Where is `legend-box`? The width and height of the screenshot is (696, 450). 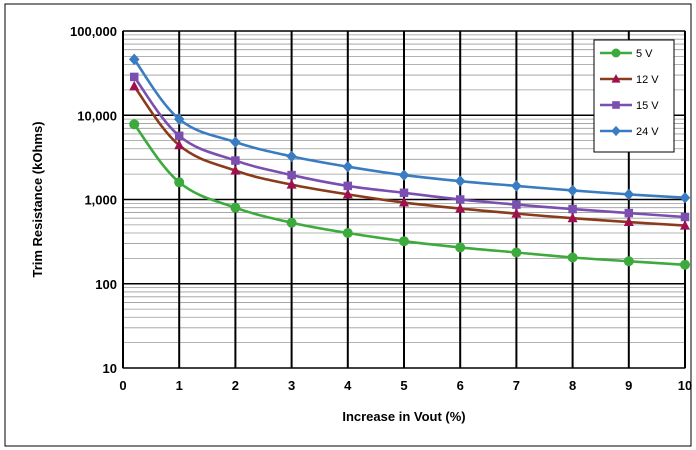 legend-box is located at coordinates (634, 96).